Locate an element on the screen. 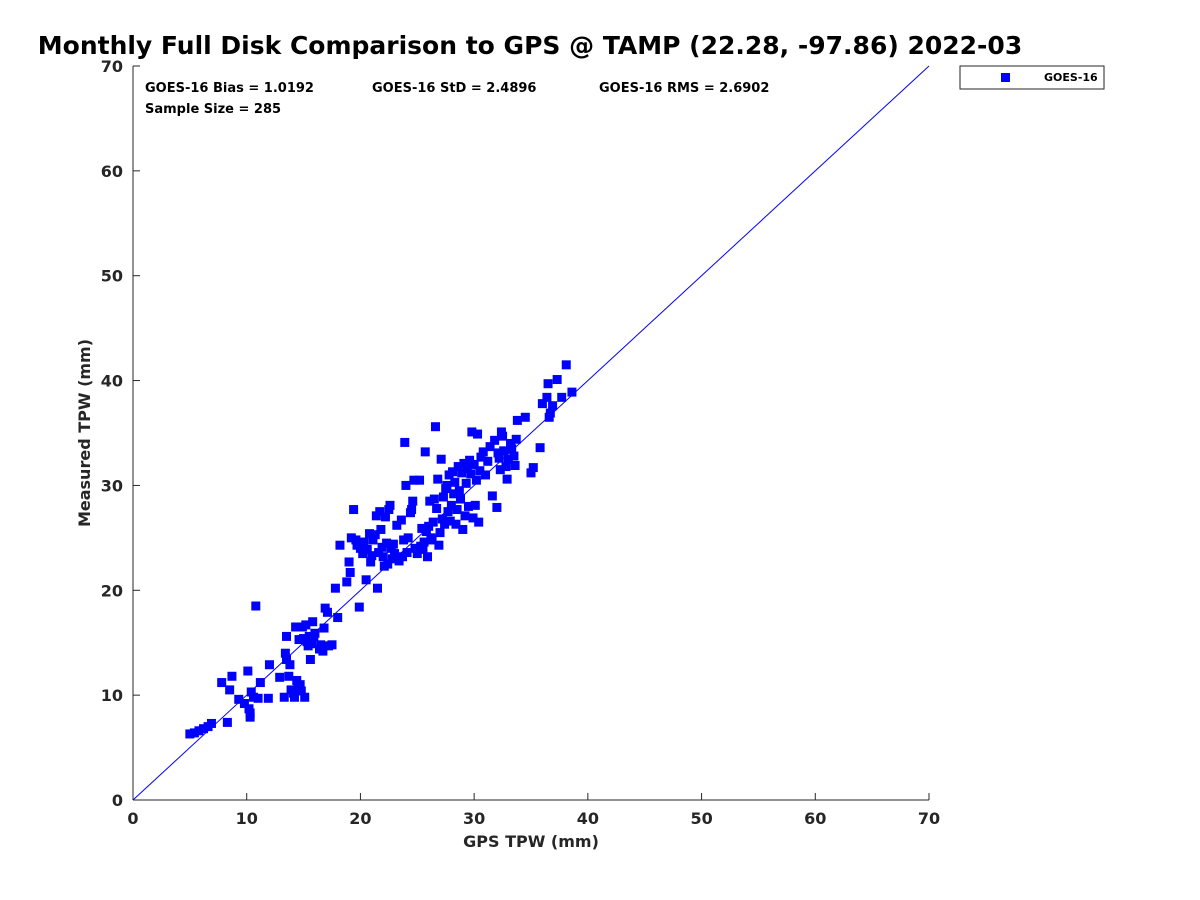 The width and height of the screenshot is (1200, 900). x-tick-label: 60 is located at coordinates (815, 818).